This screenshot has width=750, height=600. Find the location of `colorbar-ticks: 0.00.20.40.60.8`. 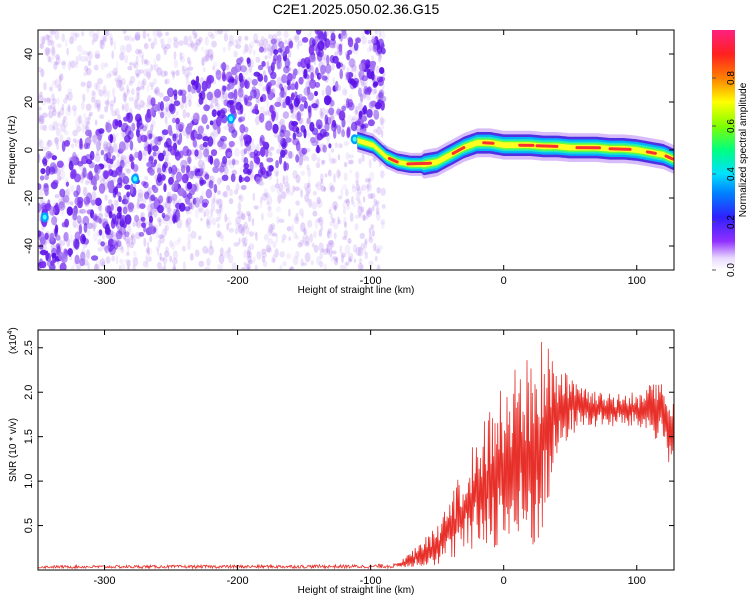

colorbar-ticks: 0.00.20.40.60.8 is located at coordinates (724, 174).